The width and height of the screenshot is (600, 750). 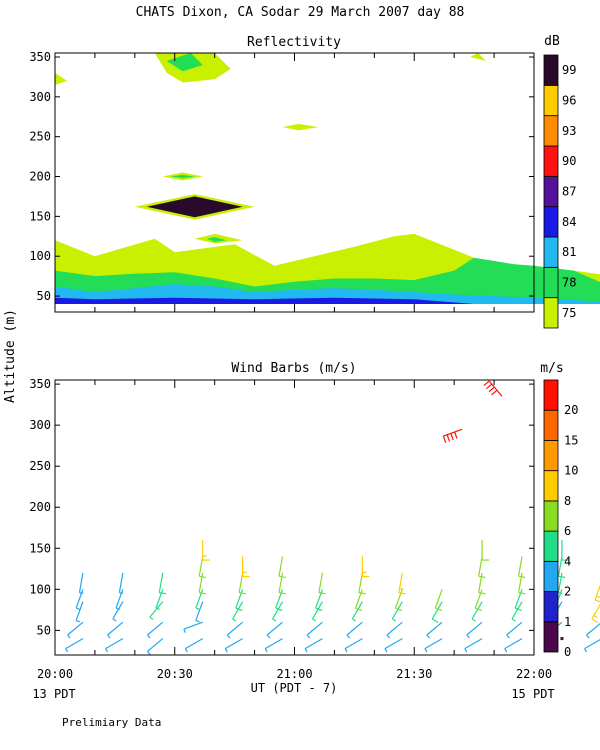 I want to click on wind-ytick-label-250: 250, so click(x=40, y=466).